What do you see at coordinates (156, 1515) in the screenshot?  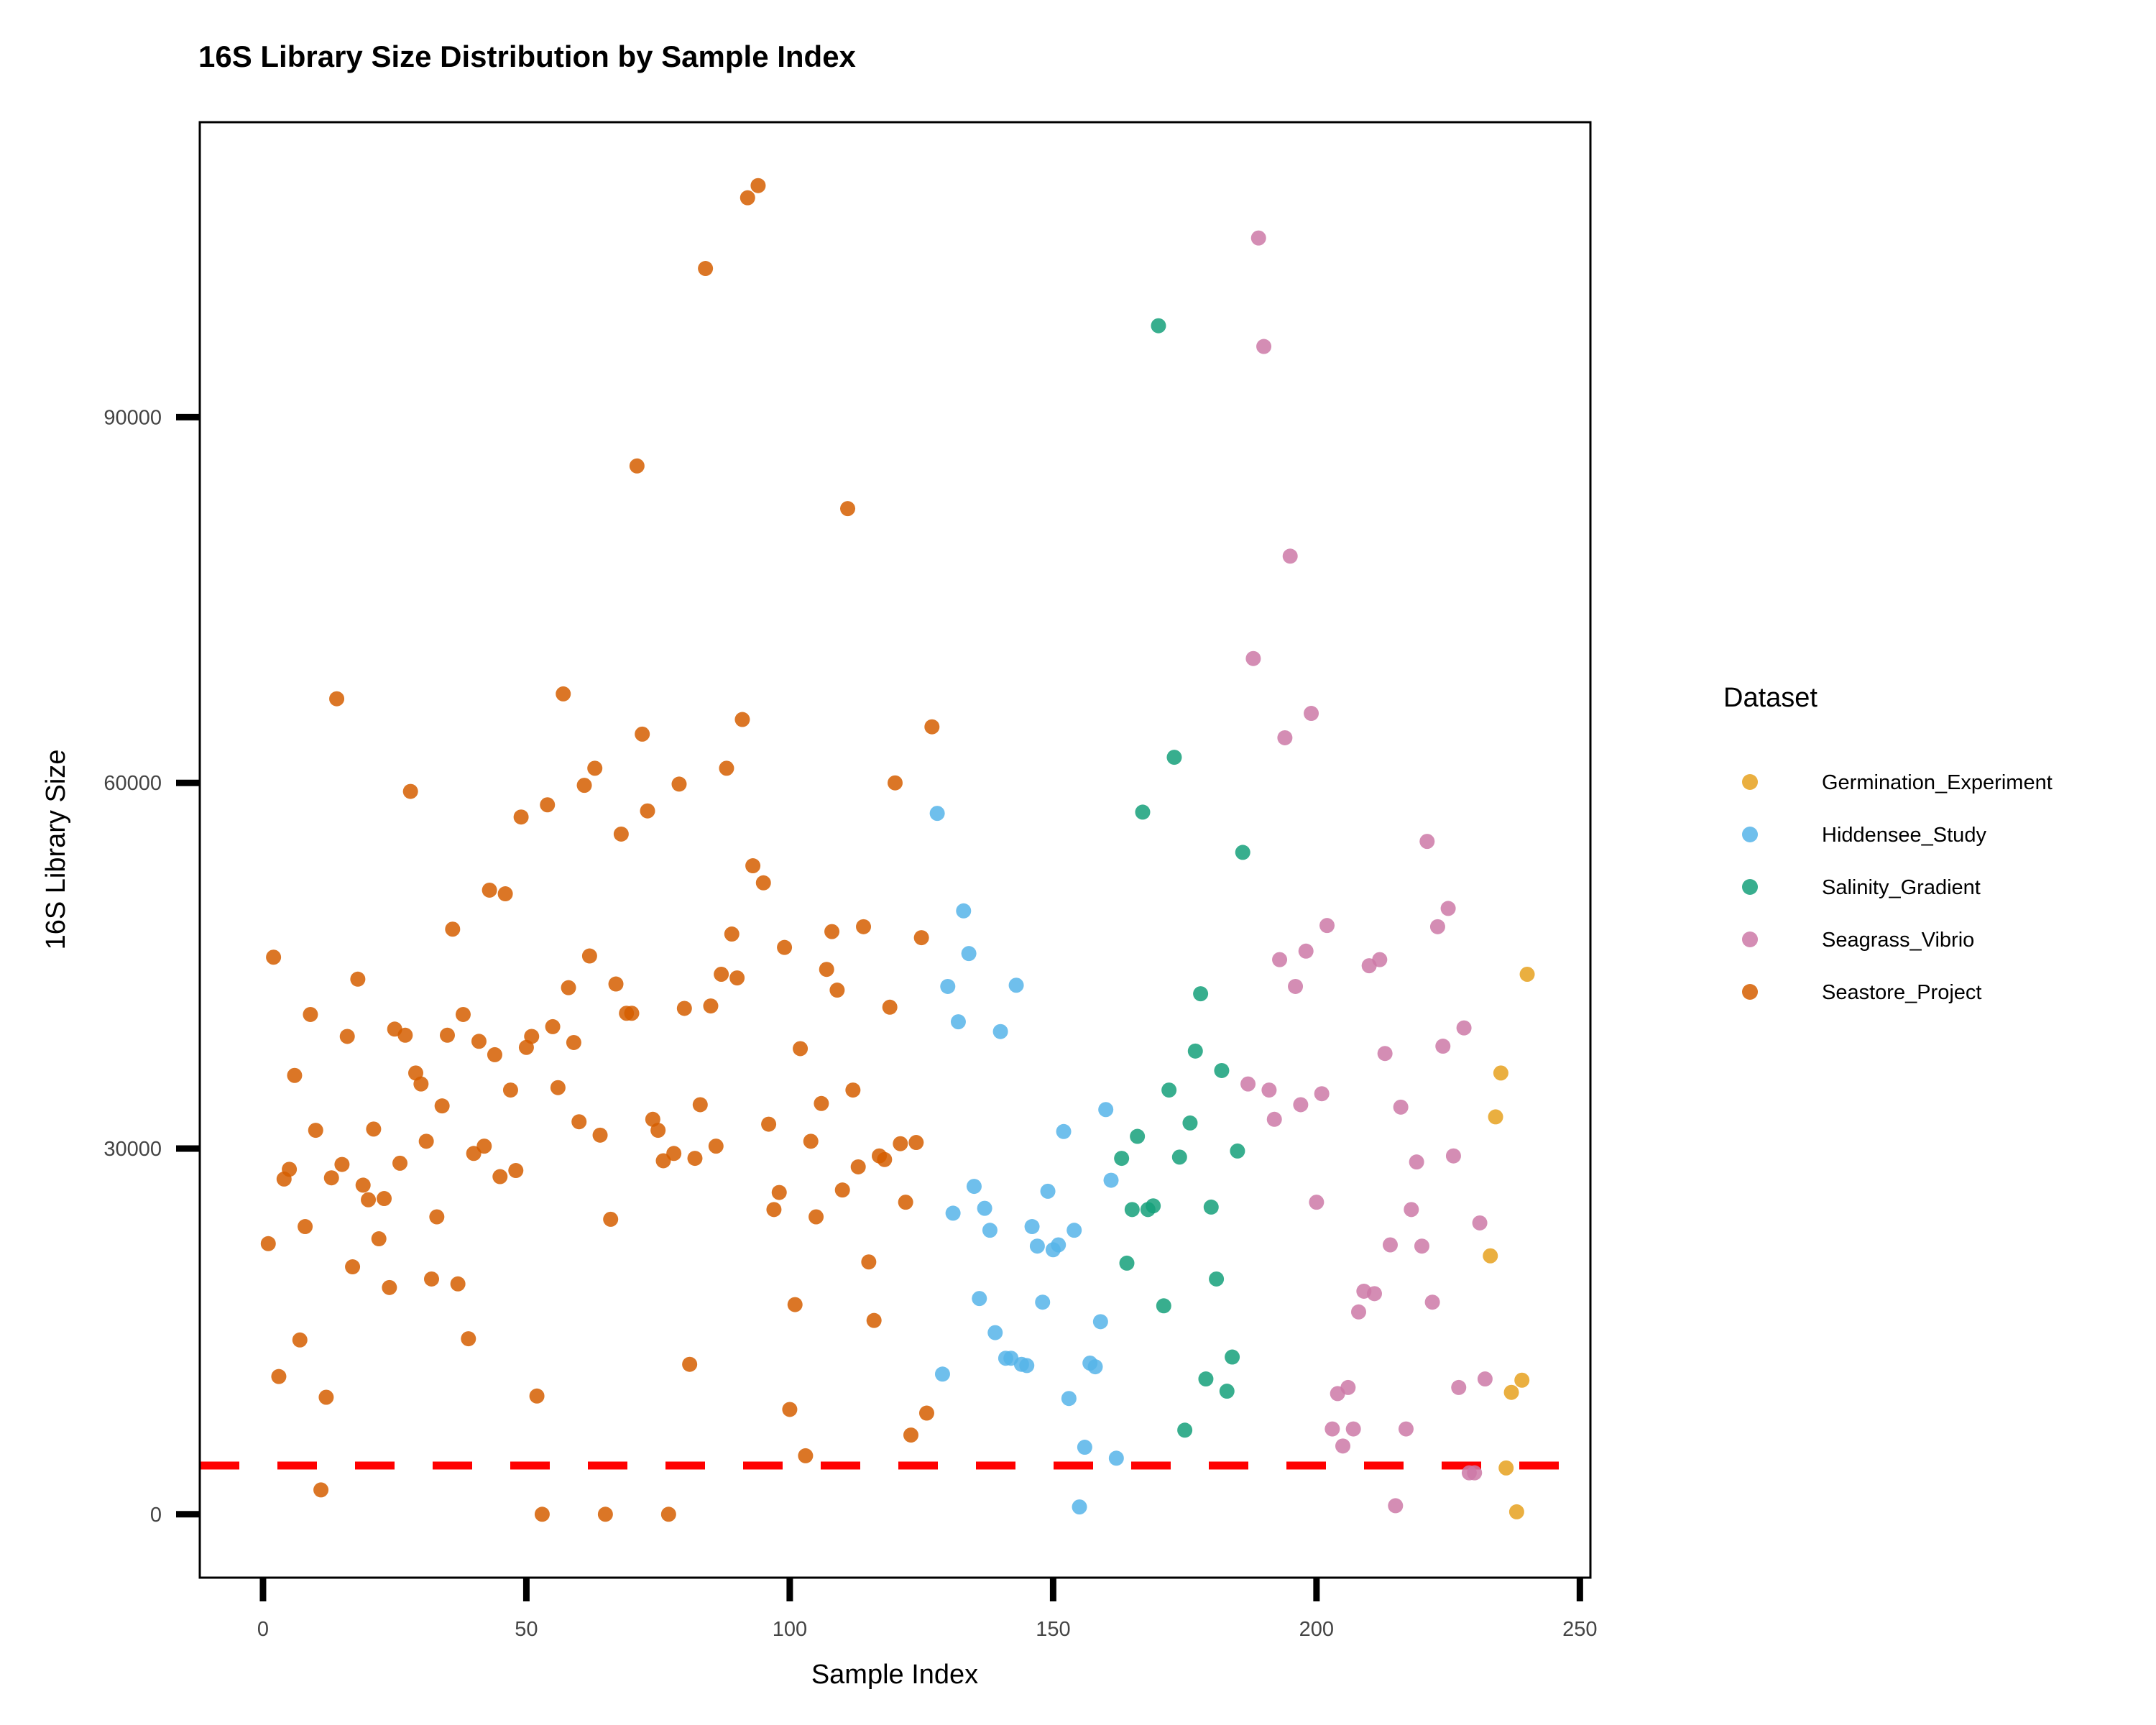 I see `y-tick-label: 0` at bounding box center [156, 1515].